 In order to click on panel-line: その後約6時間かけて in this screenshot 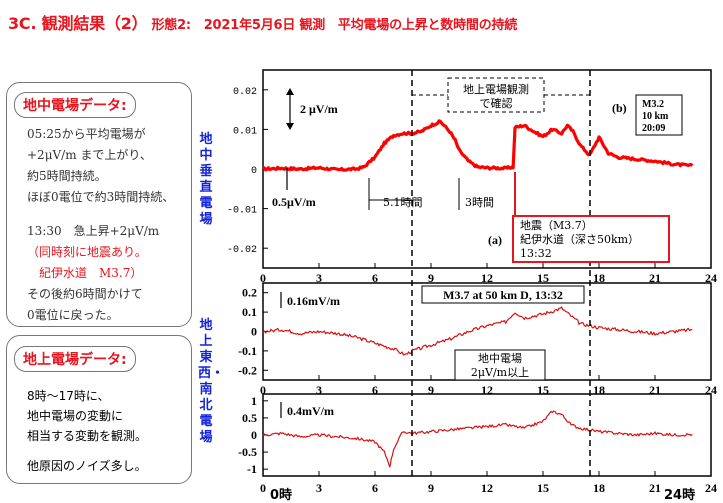, I will do `click(85, 294)`.